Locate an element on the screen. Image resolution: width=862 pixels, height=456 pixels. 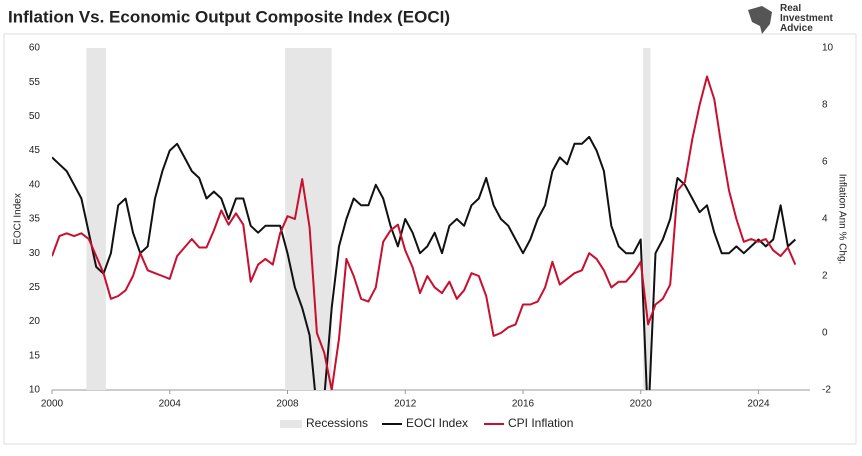
y-tick-label: 55 is located at coordinates (35, 82).